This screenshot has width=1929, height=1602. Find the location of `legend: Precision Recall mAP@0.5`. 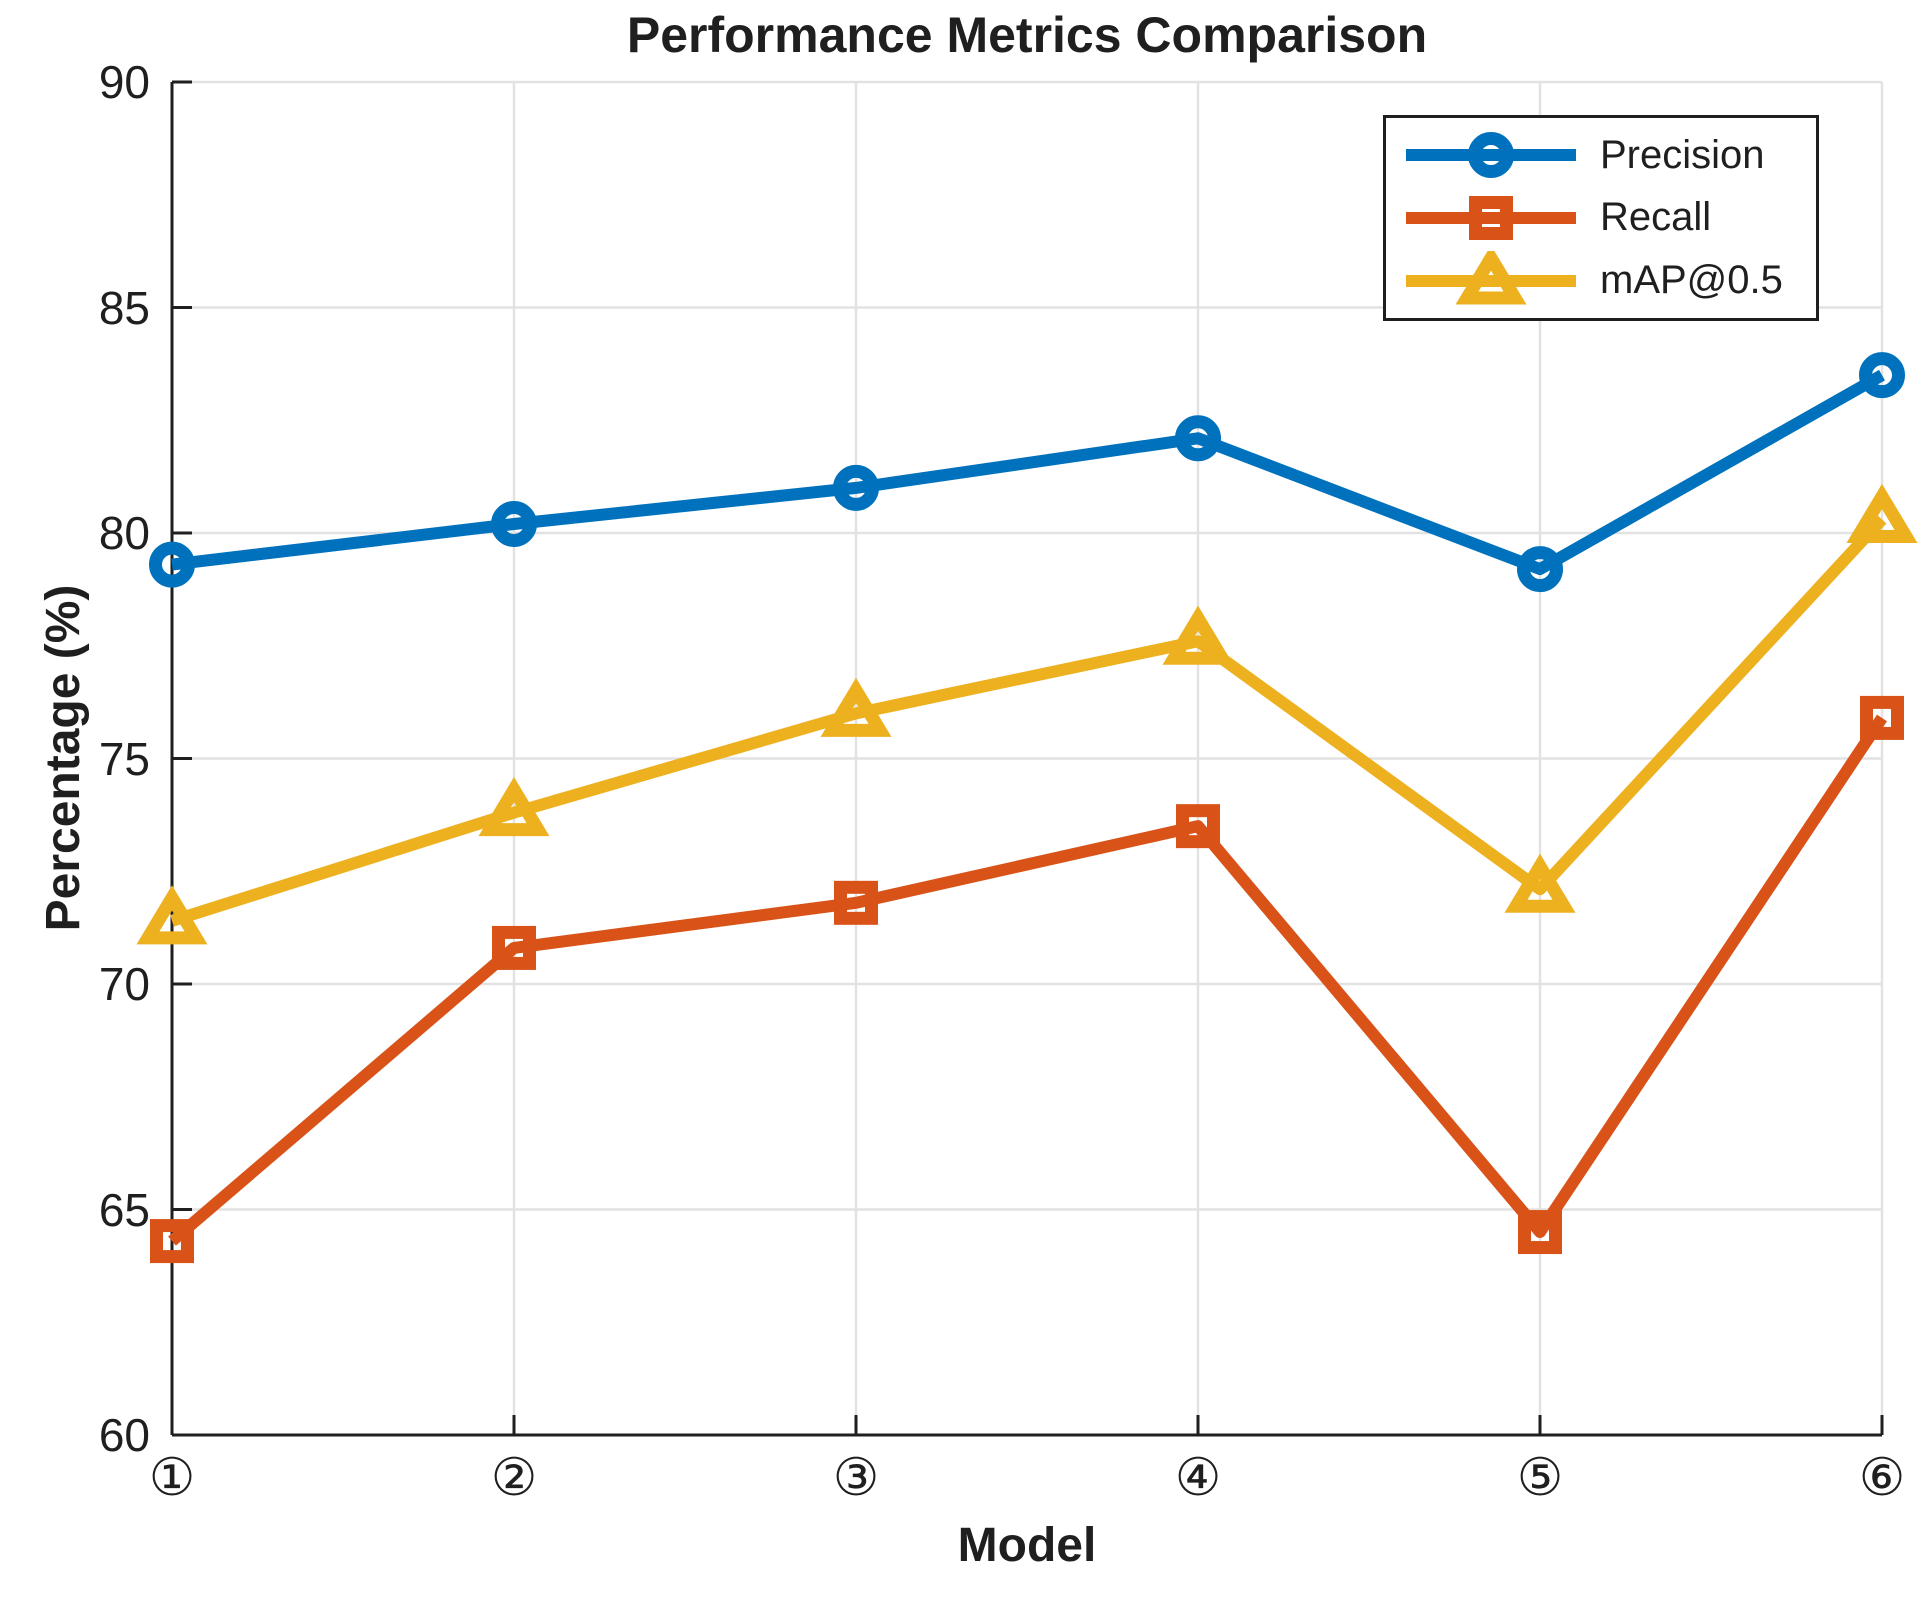

legend: Precision Recall mAP@0.5 is located at coordinates (1601, 218).